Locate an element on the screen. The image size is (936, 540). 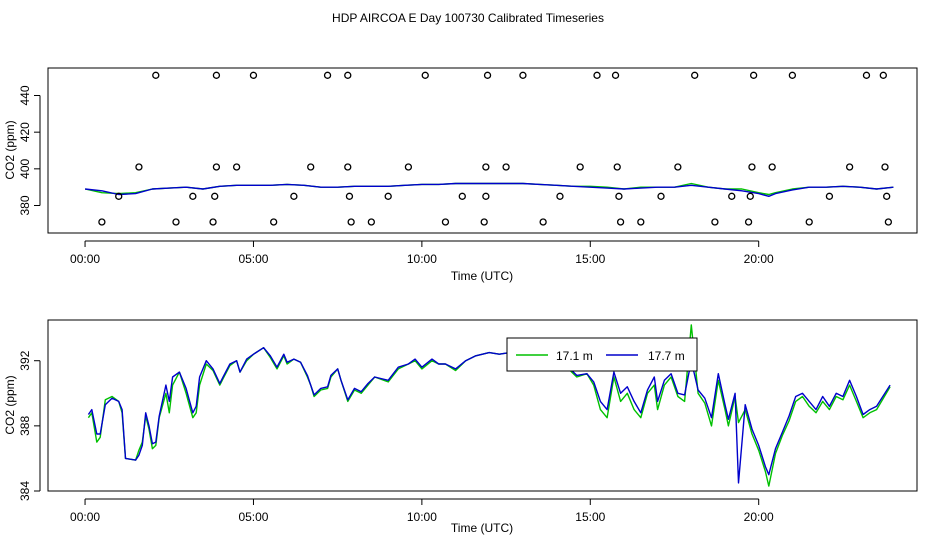
legend: 17.1 m 17.7 m is located at coordinates (602, 354).